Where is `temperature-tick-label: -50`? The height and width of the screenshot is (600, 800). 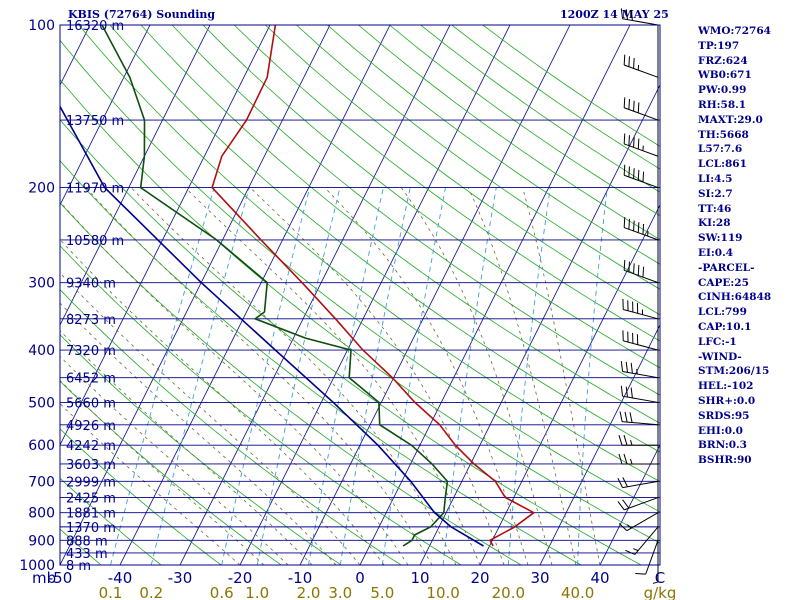 temperature-tick-label: -50 is located at coordinates (60, 578).